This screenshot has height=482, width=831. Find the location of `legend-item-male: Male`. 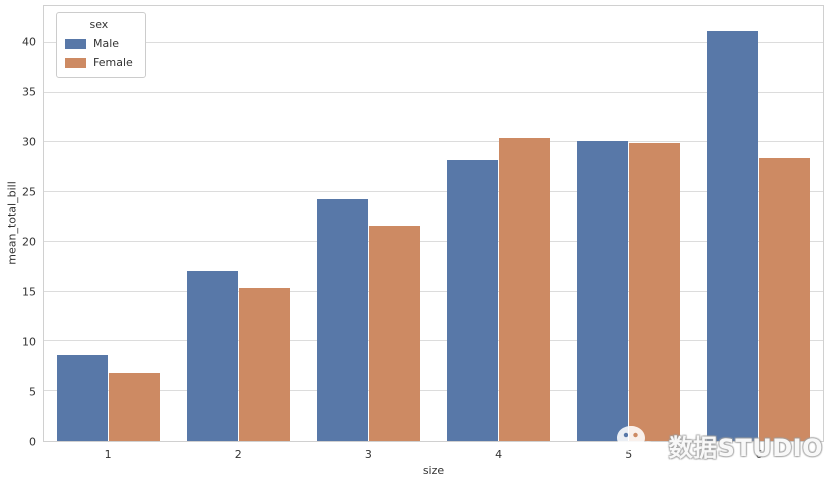

legend-item-male: Male is located at coordinates (99, 44).